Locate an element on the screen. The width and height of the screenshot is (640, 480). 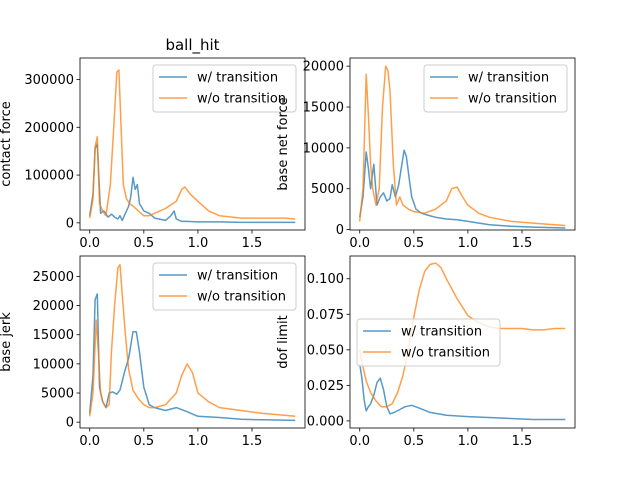
y-tick-label: 200000 is located at coordinates (49, 128).